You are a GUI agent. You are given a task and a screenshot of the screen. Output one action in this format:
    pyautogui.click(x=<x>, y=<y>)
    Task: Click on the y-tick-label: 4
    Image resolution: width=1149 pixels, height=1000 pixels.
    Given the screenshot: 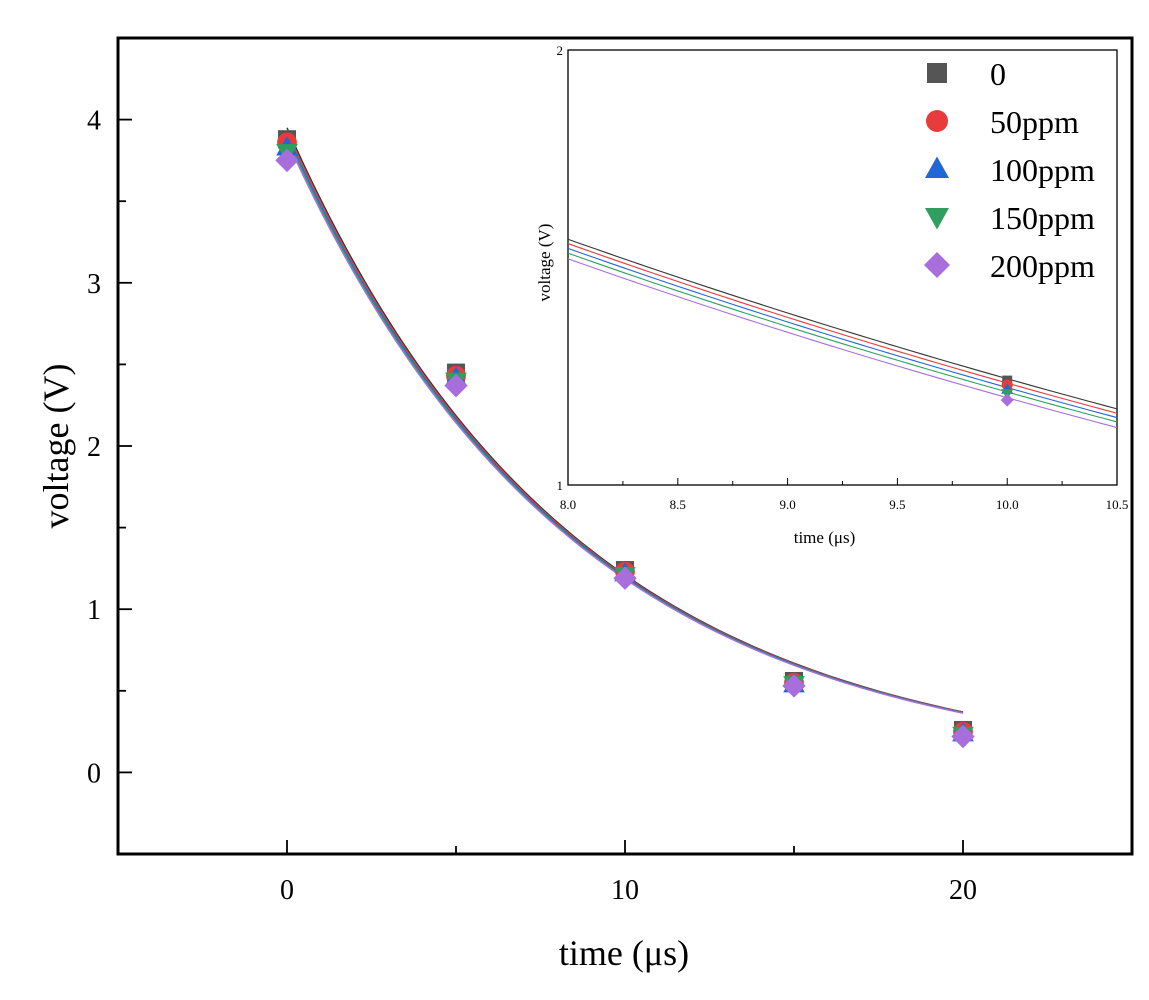 What is the action you would take?
    pyautogui.click(x=94, y=121)
    